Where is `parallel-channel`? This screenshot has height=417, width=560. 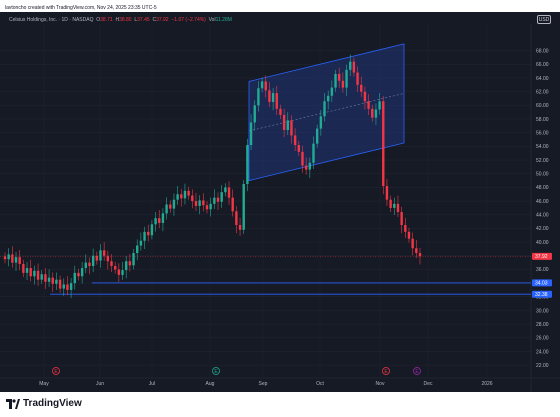 parallel-channel is located at coordinates (326, 112).